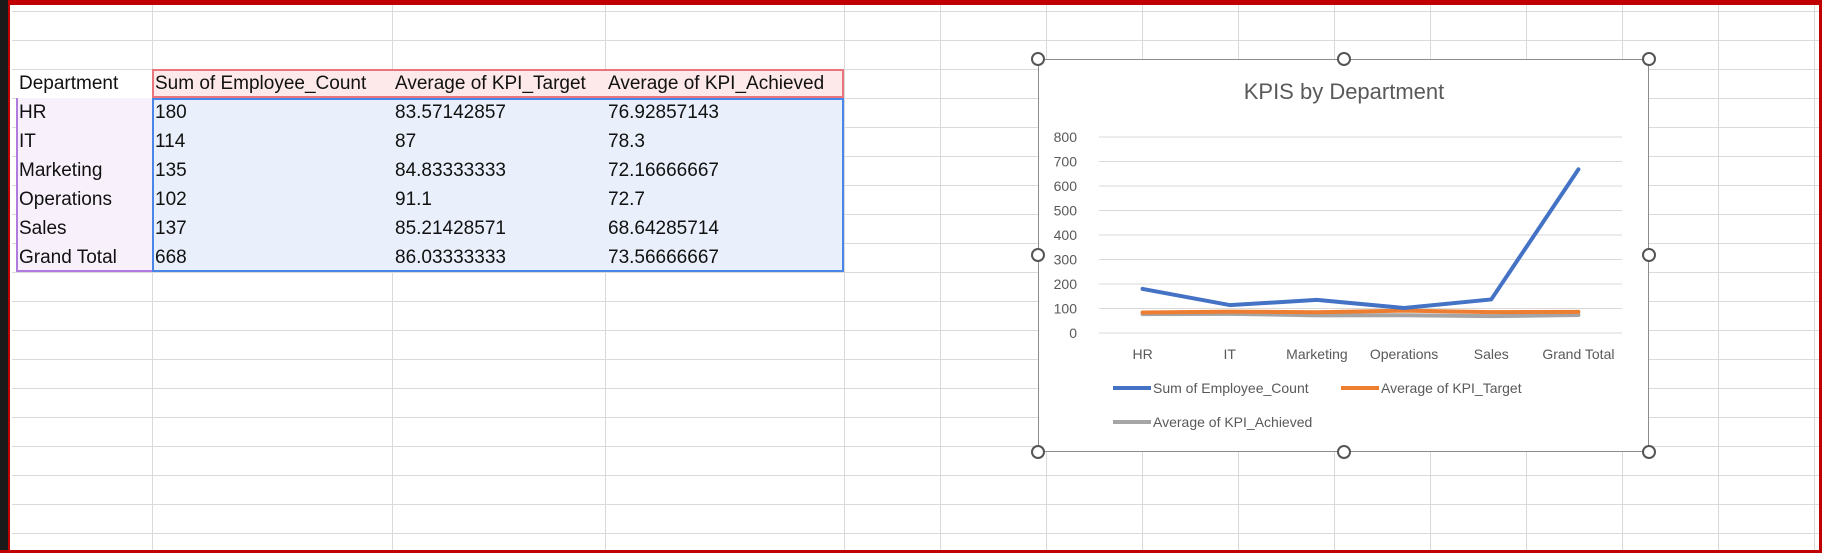  I want to click on value-cell: 91.1, so click(498, 199).